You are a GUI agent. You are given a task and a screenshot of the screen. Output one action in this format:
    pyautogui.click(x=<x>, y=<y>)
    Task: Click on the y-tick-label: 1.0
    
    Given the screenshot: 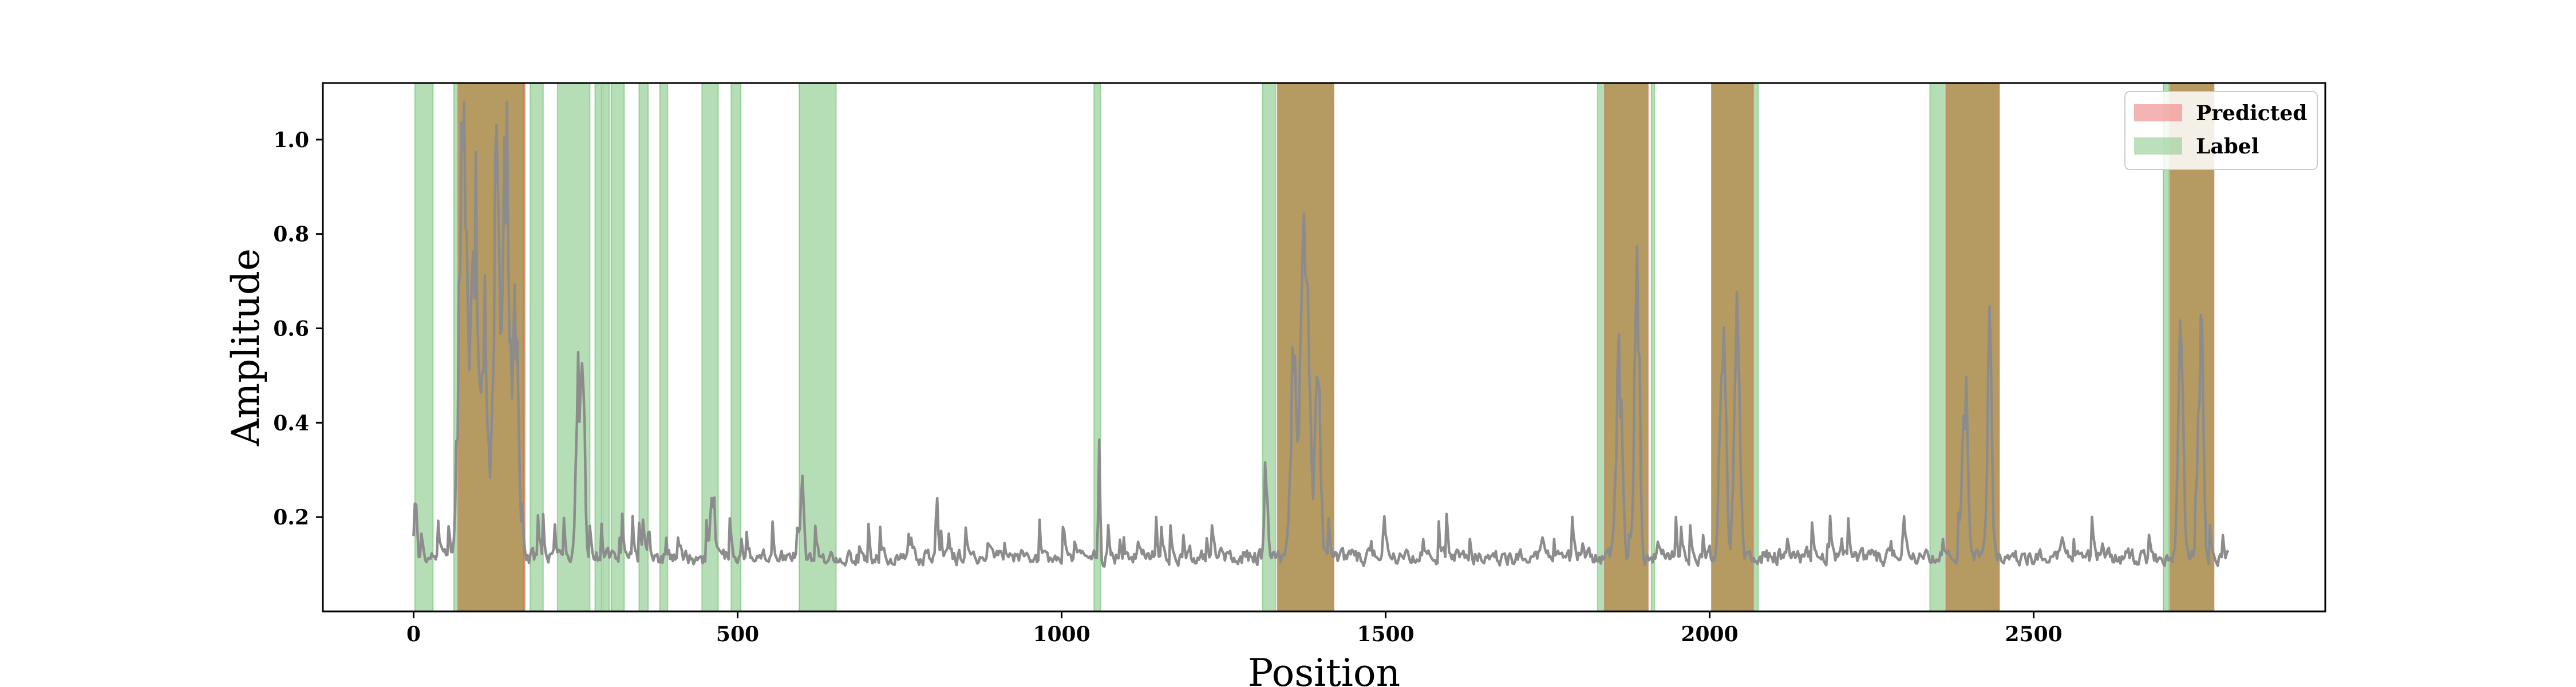 What is the action you would take?
    pyautogui.click(x=291, y=140)
    